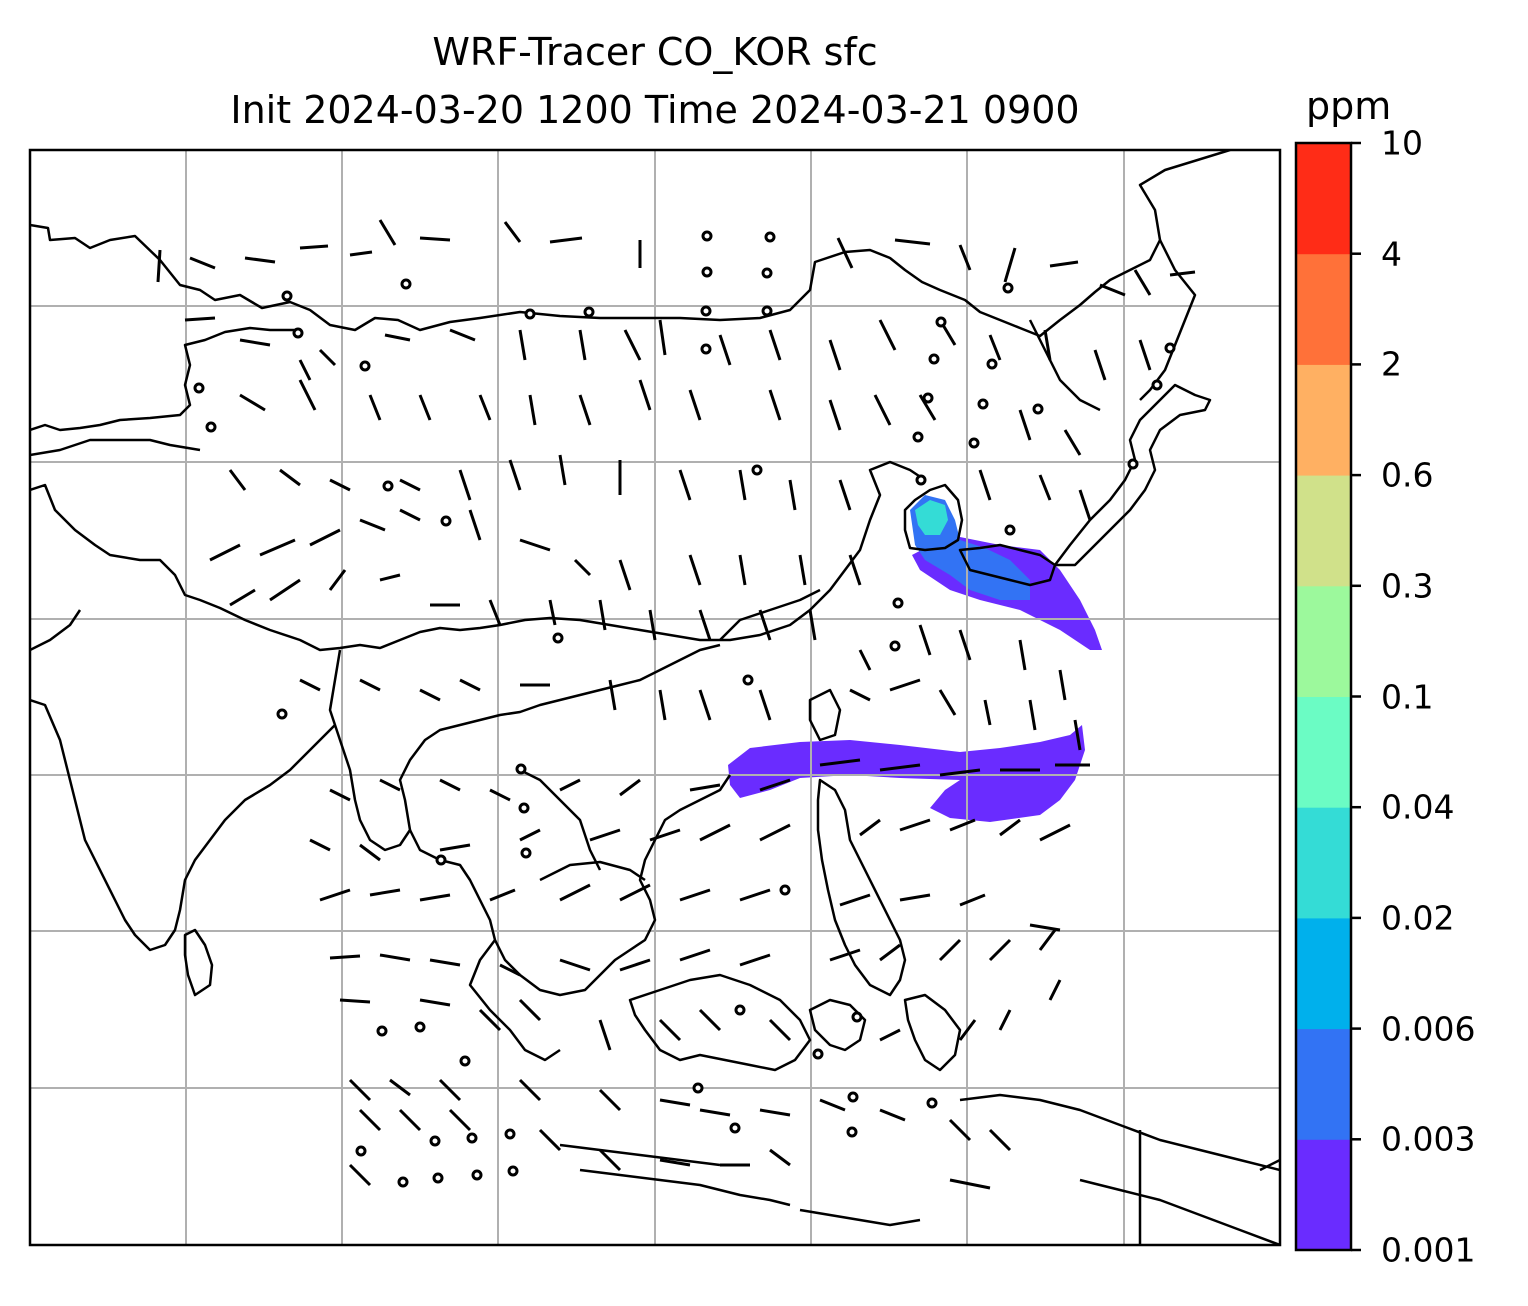  What do you see at coordinates (1428, 1029) in the screenshot?
I see `colorbar-tick-label: 0.006` at bounding box center [1428, 1029].